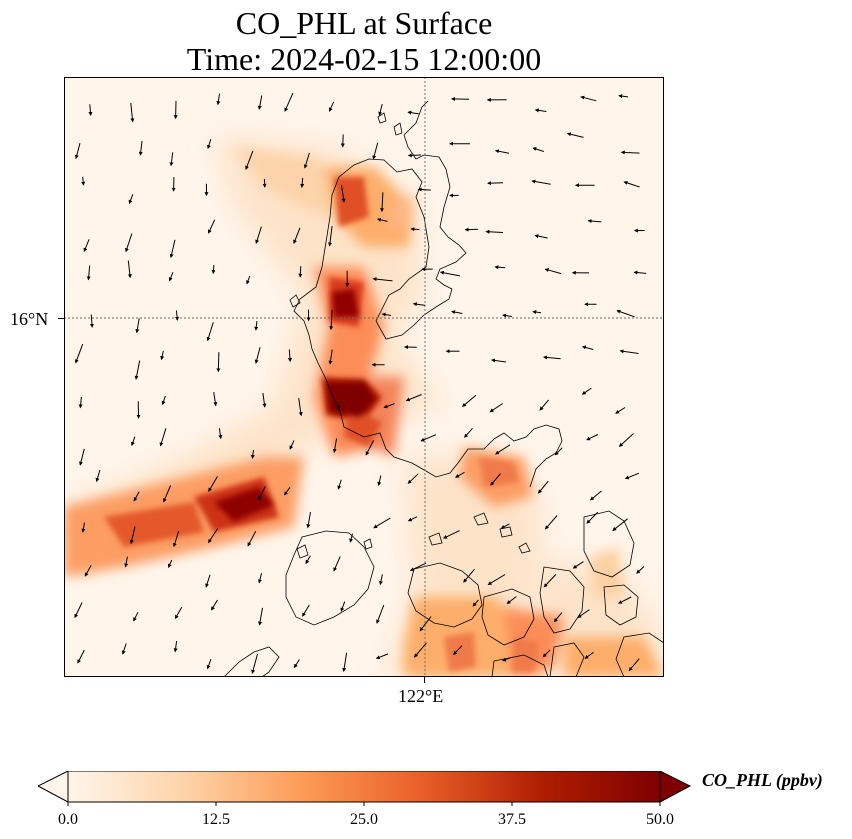 Image resolution: width=852 pixels, height=839 pixels. What do you see at coordinates (364, 787) in the screenshot?
I see `colorbar-gradient` at bounding box center [364, 787].